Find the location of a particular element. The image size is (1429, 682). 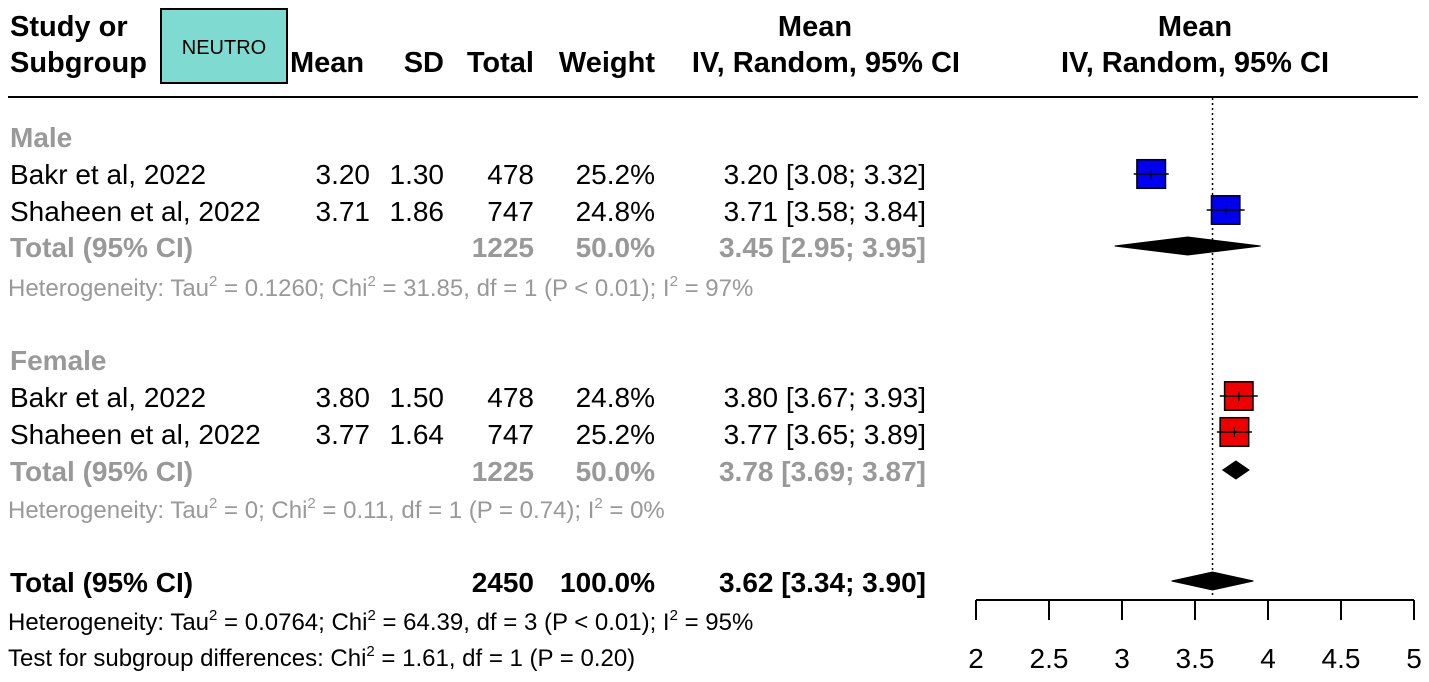

study-ci: 3.71 [3.58; 3.84] is located at coordinates (824, 211).